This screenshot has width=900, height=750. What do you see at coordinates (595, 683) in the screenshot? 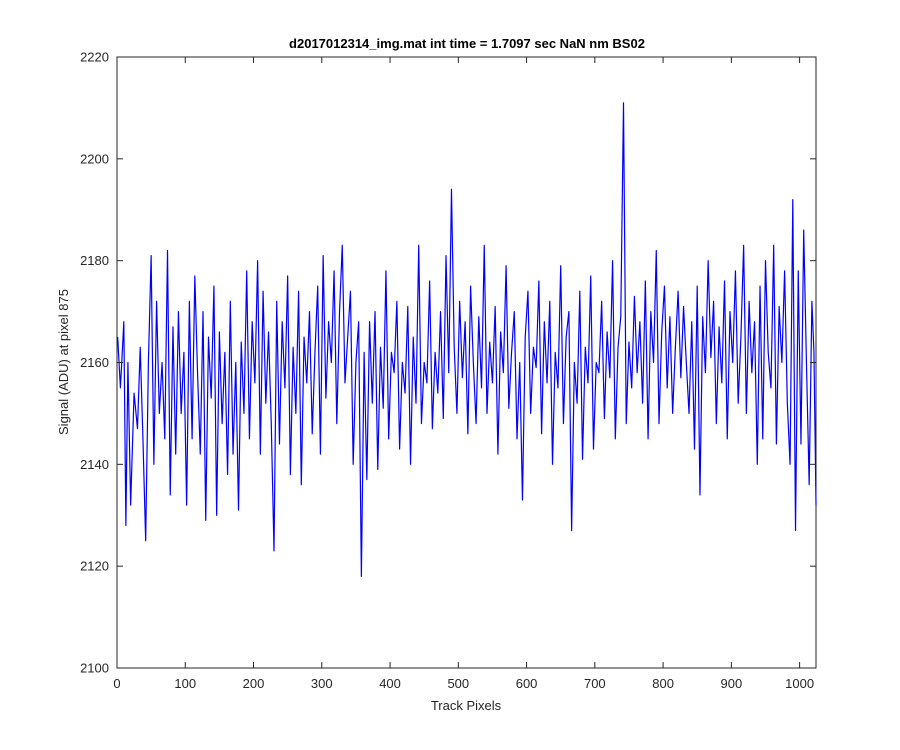
I see `x-tick-label-7: 700` at bounding box center [595, 683].